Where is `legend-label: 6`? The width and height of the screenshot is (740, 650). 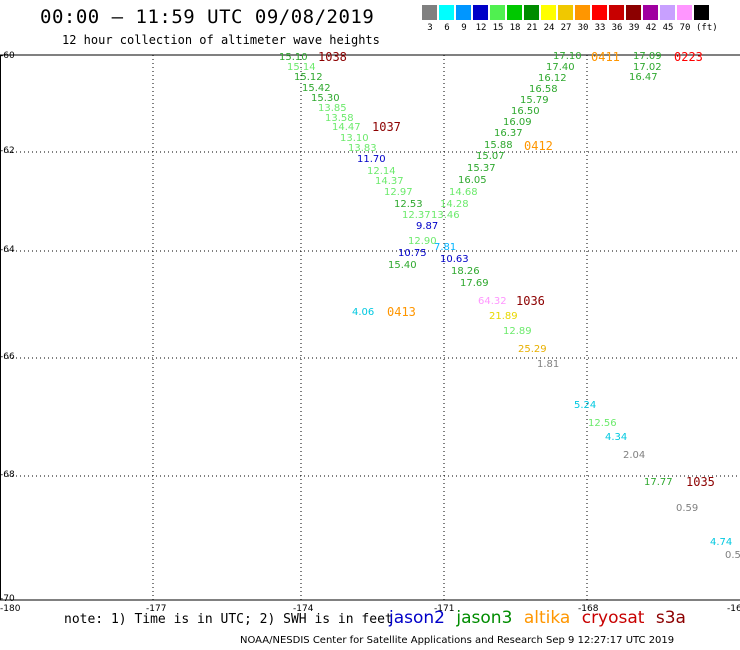
legend-label: 6 is located at coordinates (447, 28).